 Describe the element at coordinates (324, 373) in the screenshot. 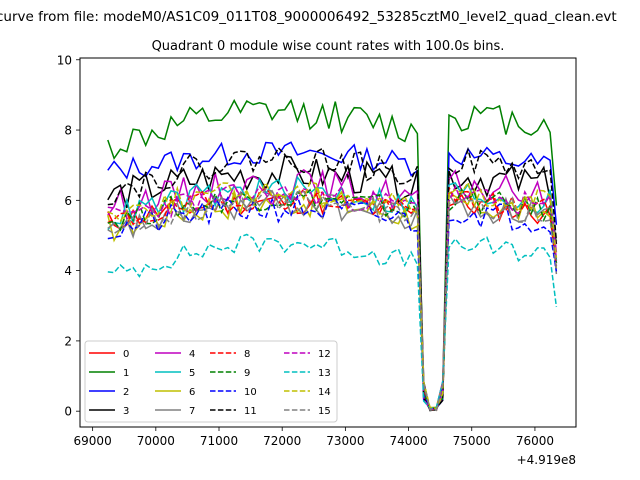

I see `legend-label-13: 13` at that location.